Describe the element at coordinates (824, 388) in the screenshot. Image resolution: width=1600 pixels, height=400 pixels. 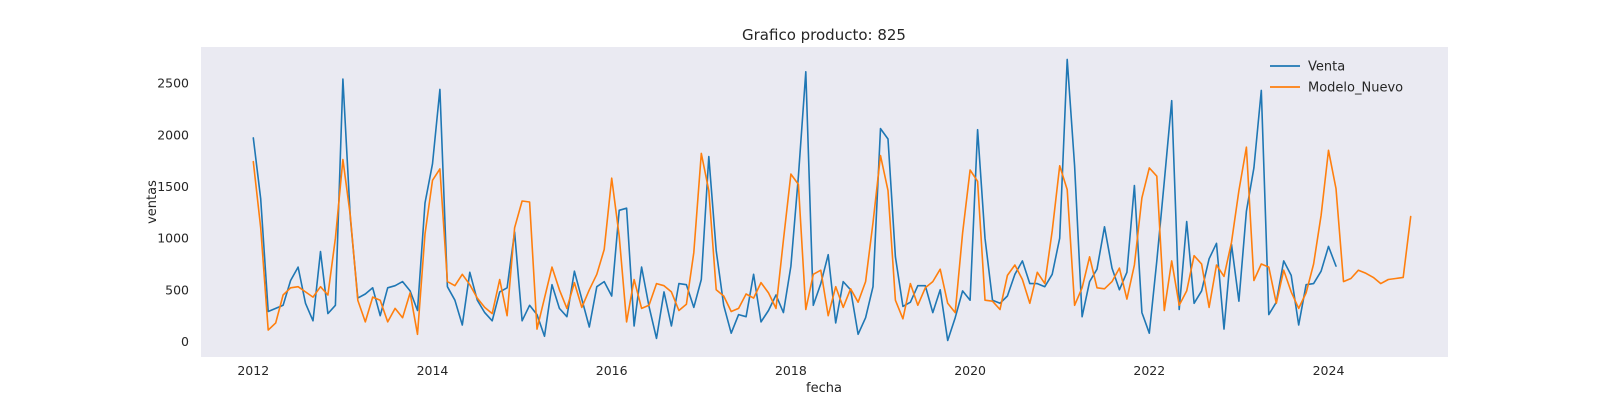
I see `x-axis-label: fecha` at that location.